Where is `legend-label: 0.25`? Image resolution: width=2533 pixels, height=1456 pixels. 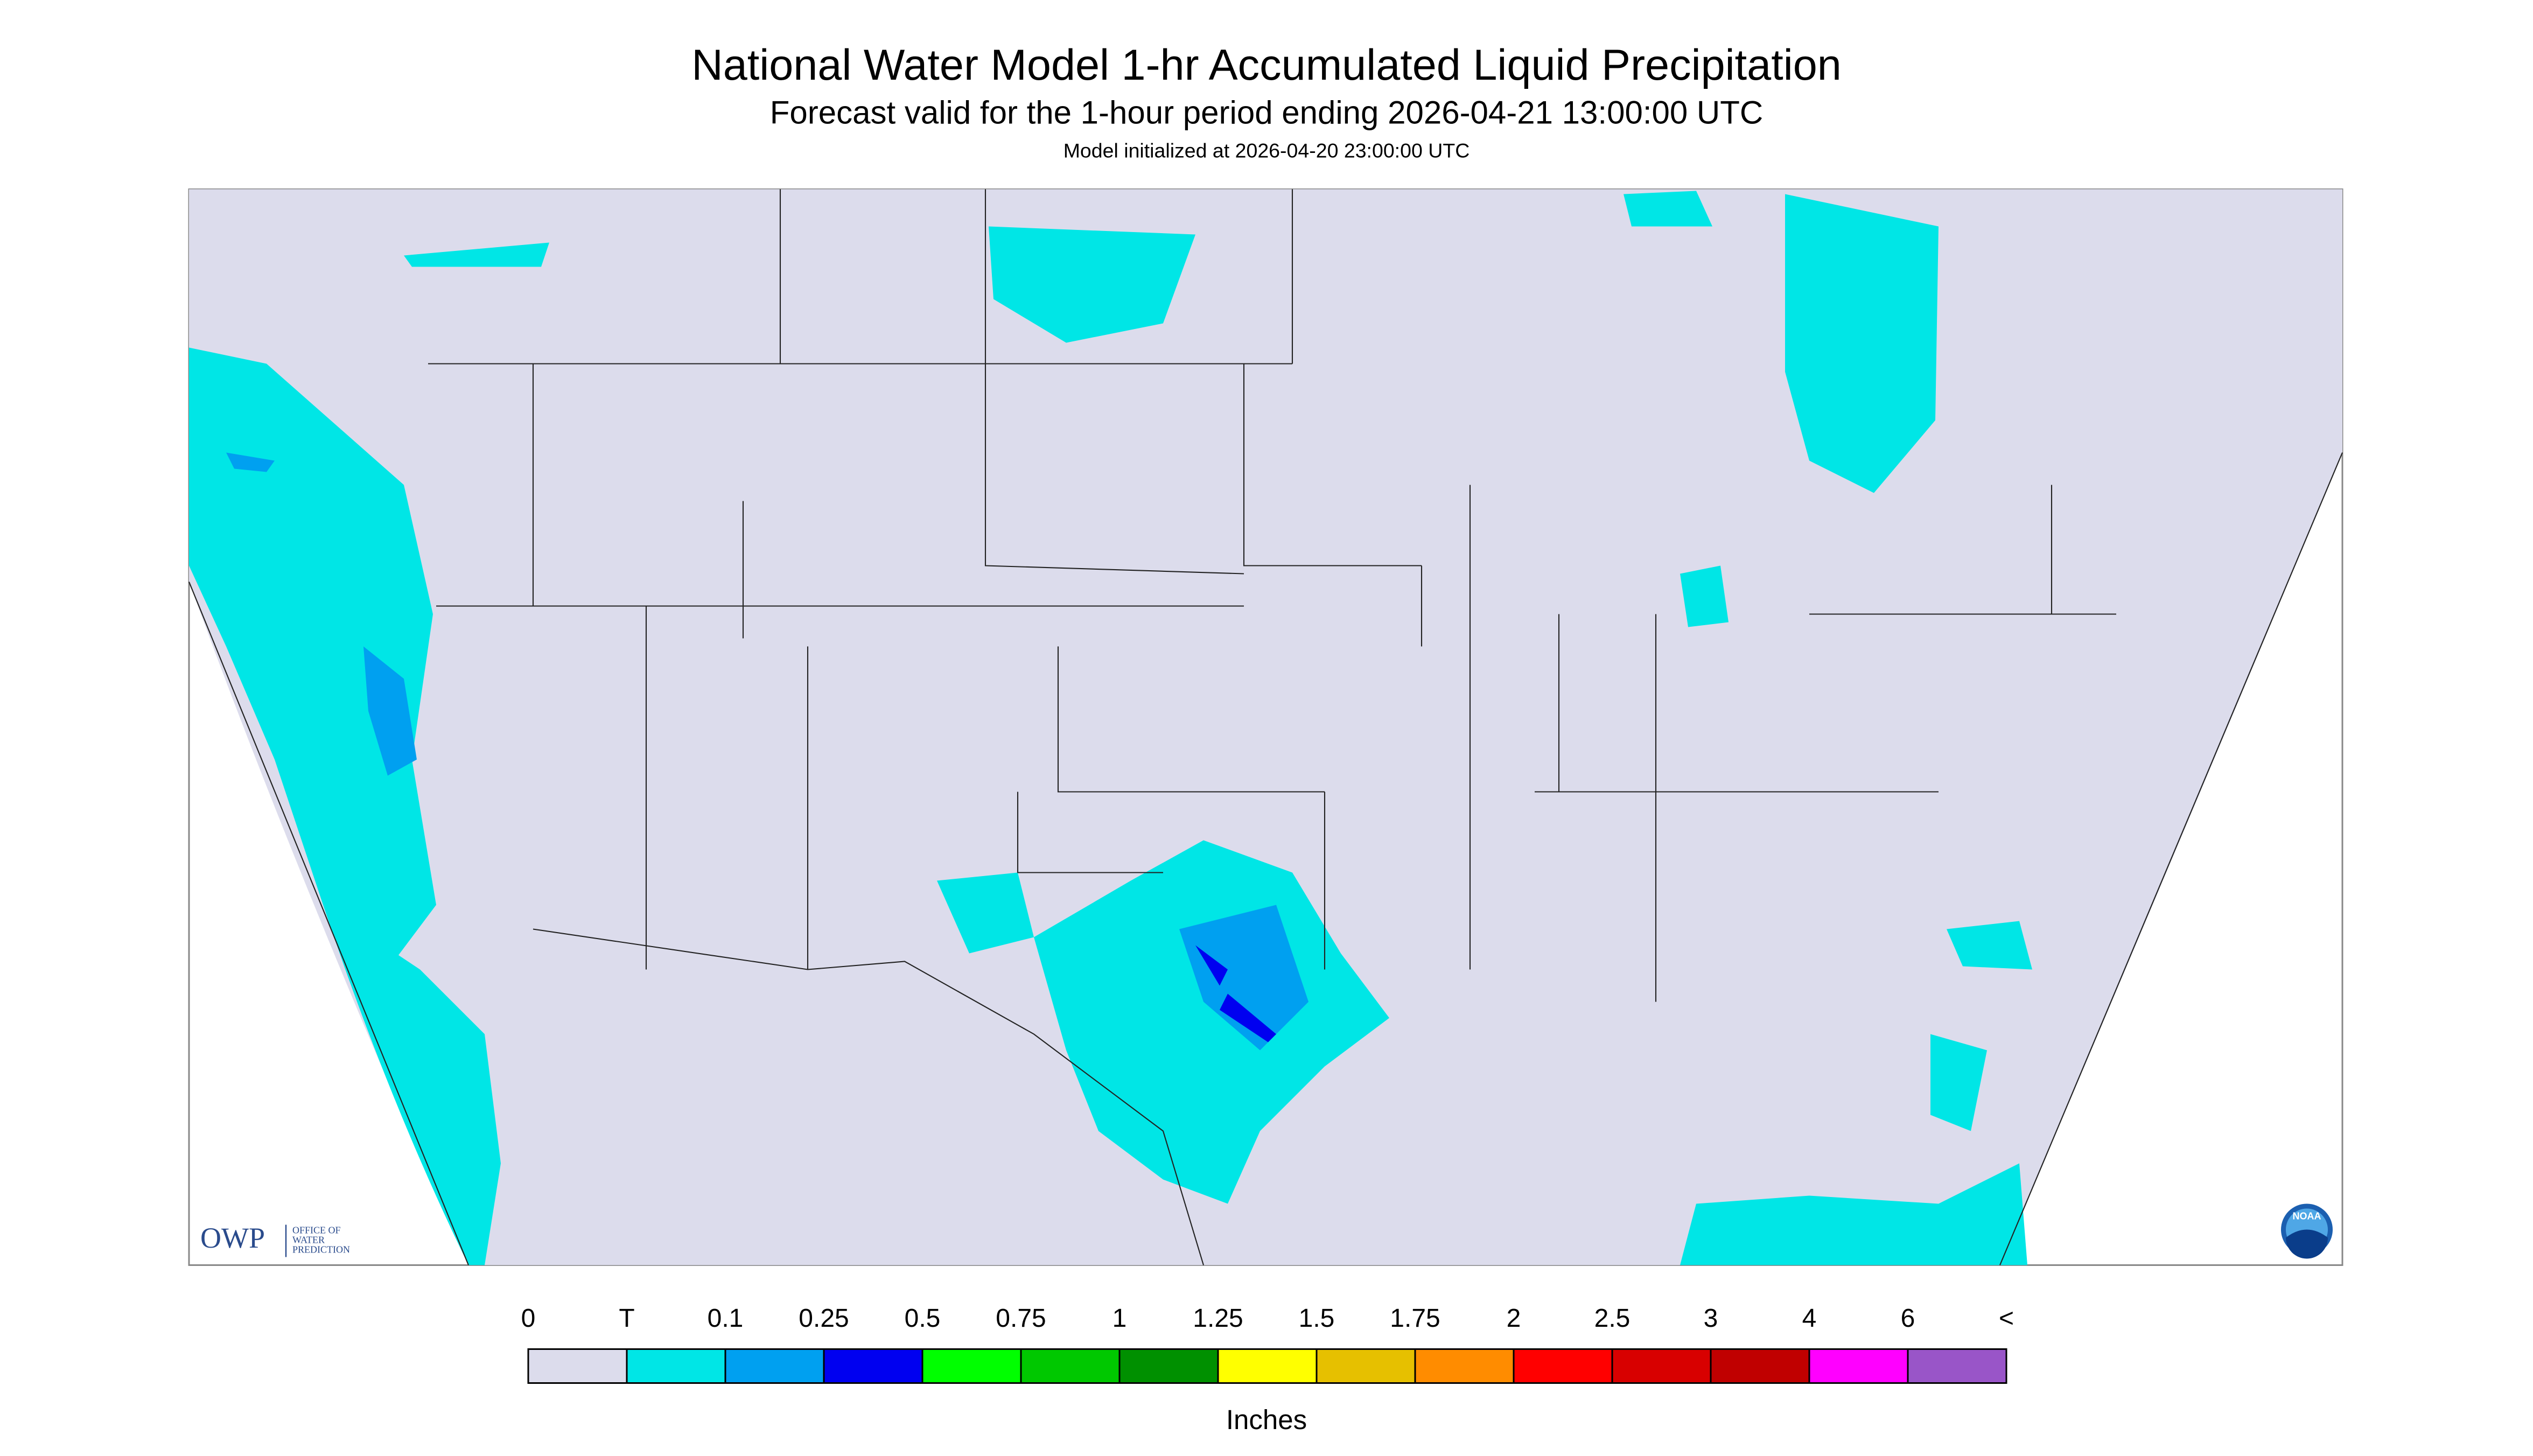 legend-label: 0.25 is located at coordinates (824, 1318).